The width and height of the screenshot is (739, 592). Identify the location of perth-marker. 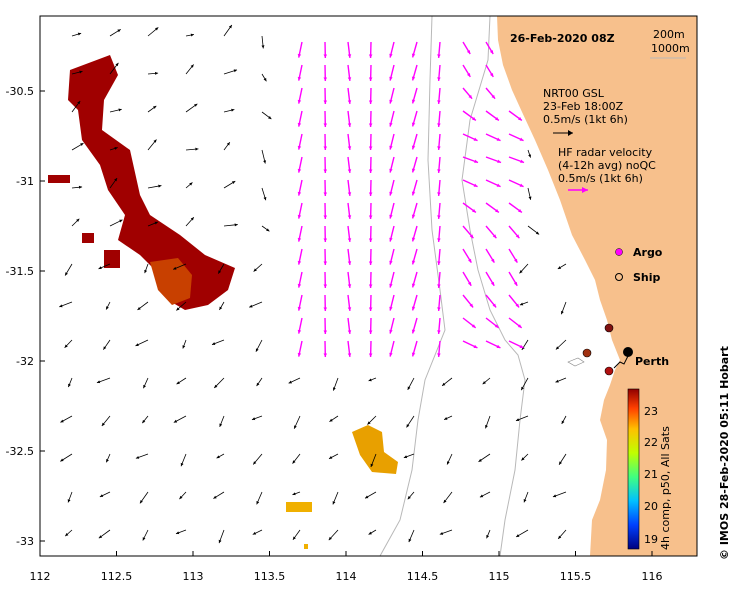
(628, 352).